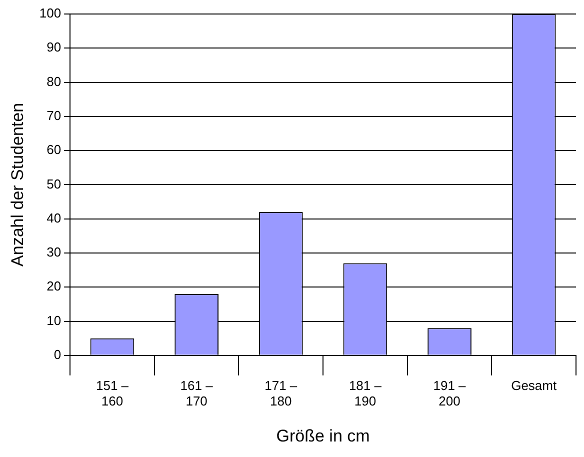 This screenshot has height=457, width=584. I want to click on y-tick-label: 20, so click(54, 286).